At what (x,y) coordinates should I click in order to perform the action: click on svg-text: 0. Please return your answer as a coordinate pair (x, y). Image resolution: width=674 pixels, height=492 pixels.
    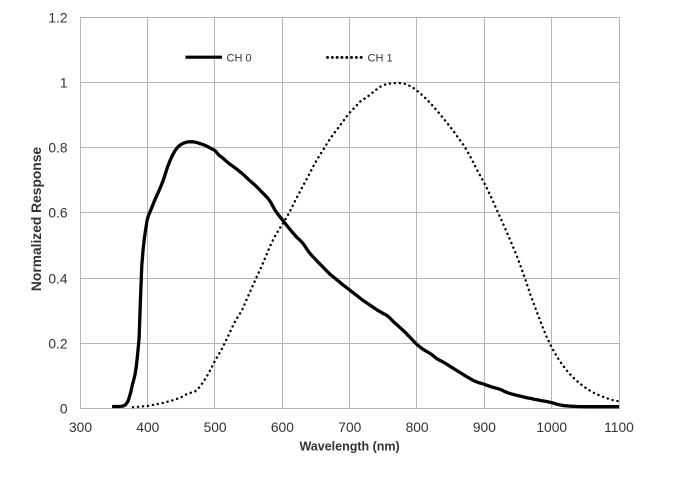
    Looking at the image, I should click on (64, 409).